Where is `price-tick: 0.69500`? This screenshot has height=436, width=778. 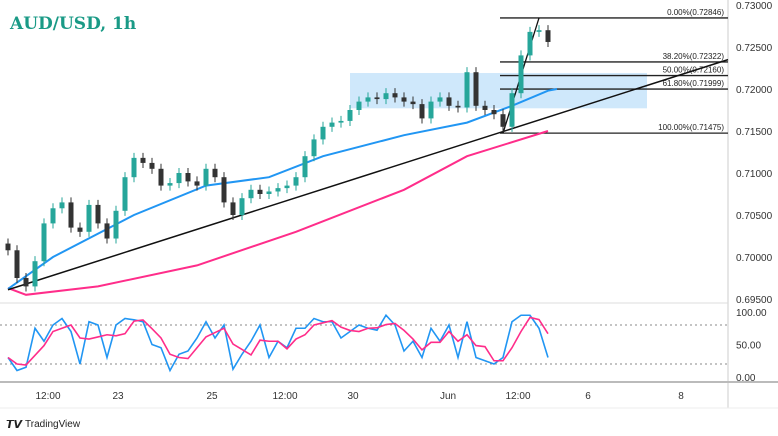
price-tick: 0.69500 is located at coordinates (754, 300).